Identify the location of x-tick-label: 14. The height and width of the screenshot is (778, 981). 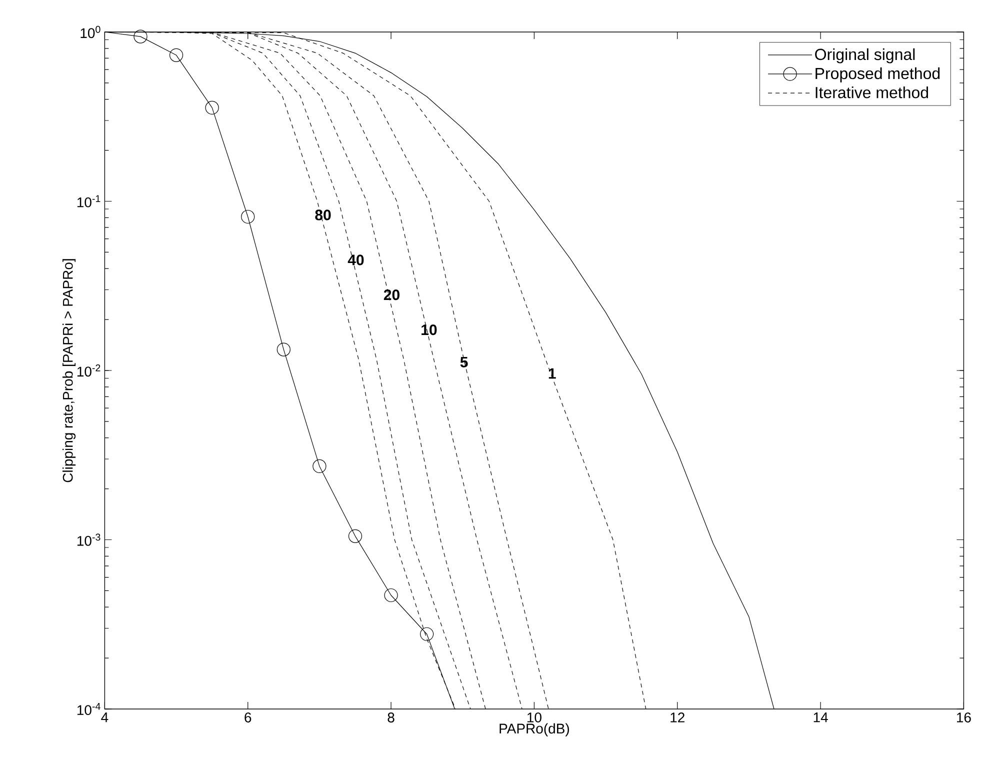
(821, 717).